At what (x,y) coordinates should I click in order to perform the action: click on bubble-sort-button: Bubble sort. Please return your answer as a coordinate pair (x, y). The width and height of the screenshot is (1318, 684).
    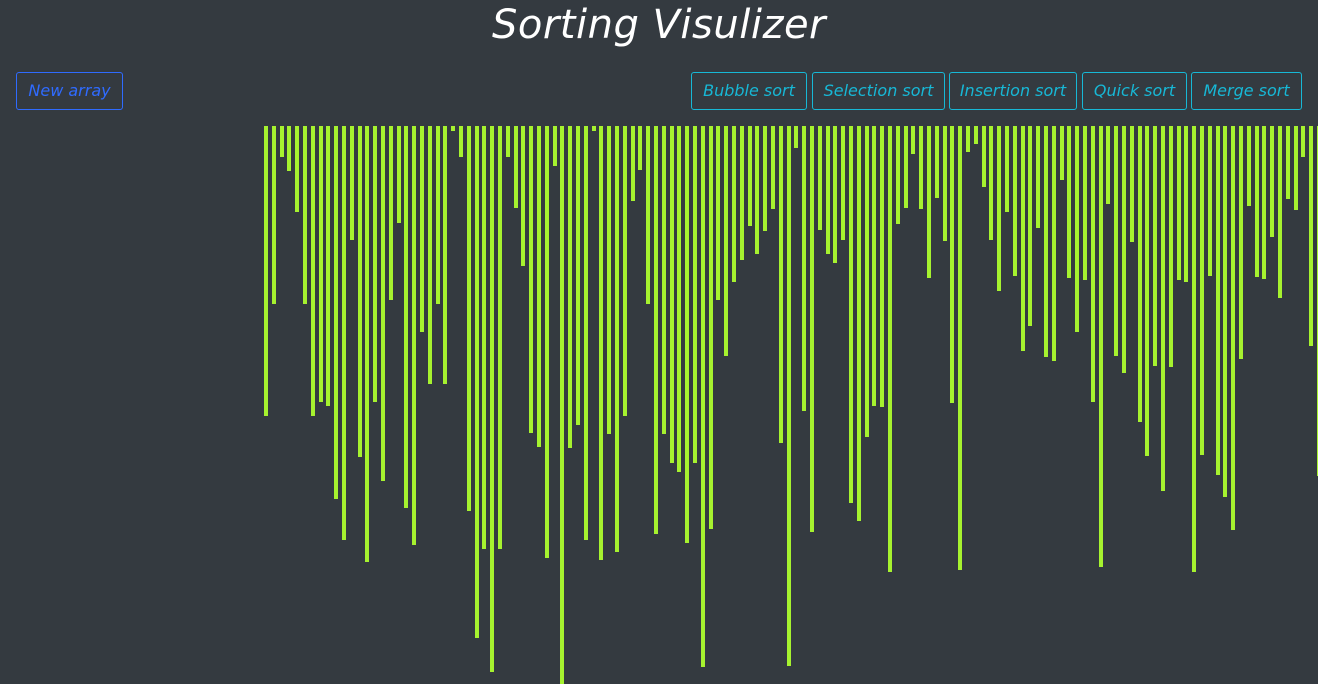
    Looking at the image, I should click on (749, 91).